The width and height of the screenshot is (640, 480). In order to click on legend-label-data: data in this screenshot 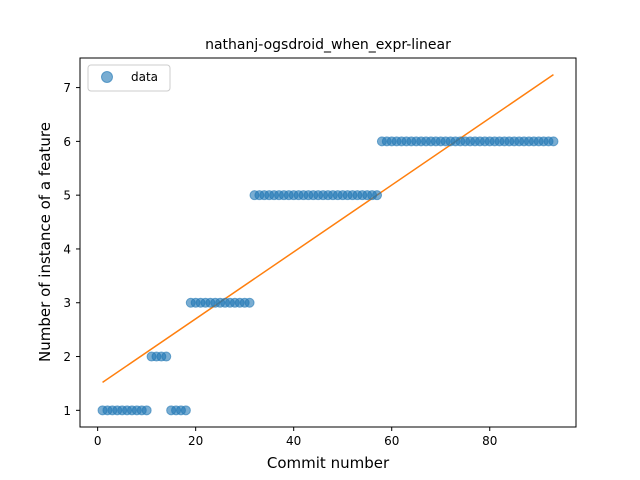, I will do `click(144, 77)`.